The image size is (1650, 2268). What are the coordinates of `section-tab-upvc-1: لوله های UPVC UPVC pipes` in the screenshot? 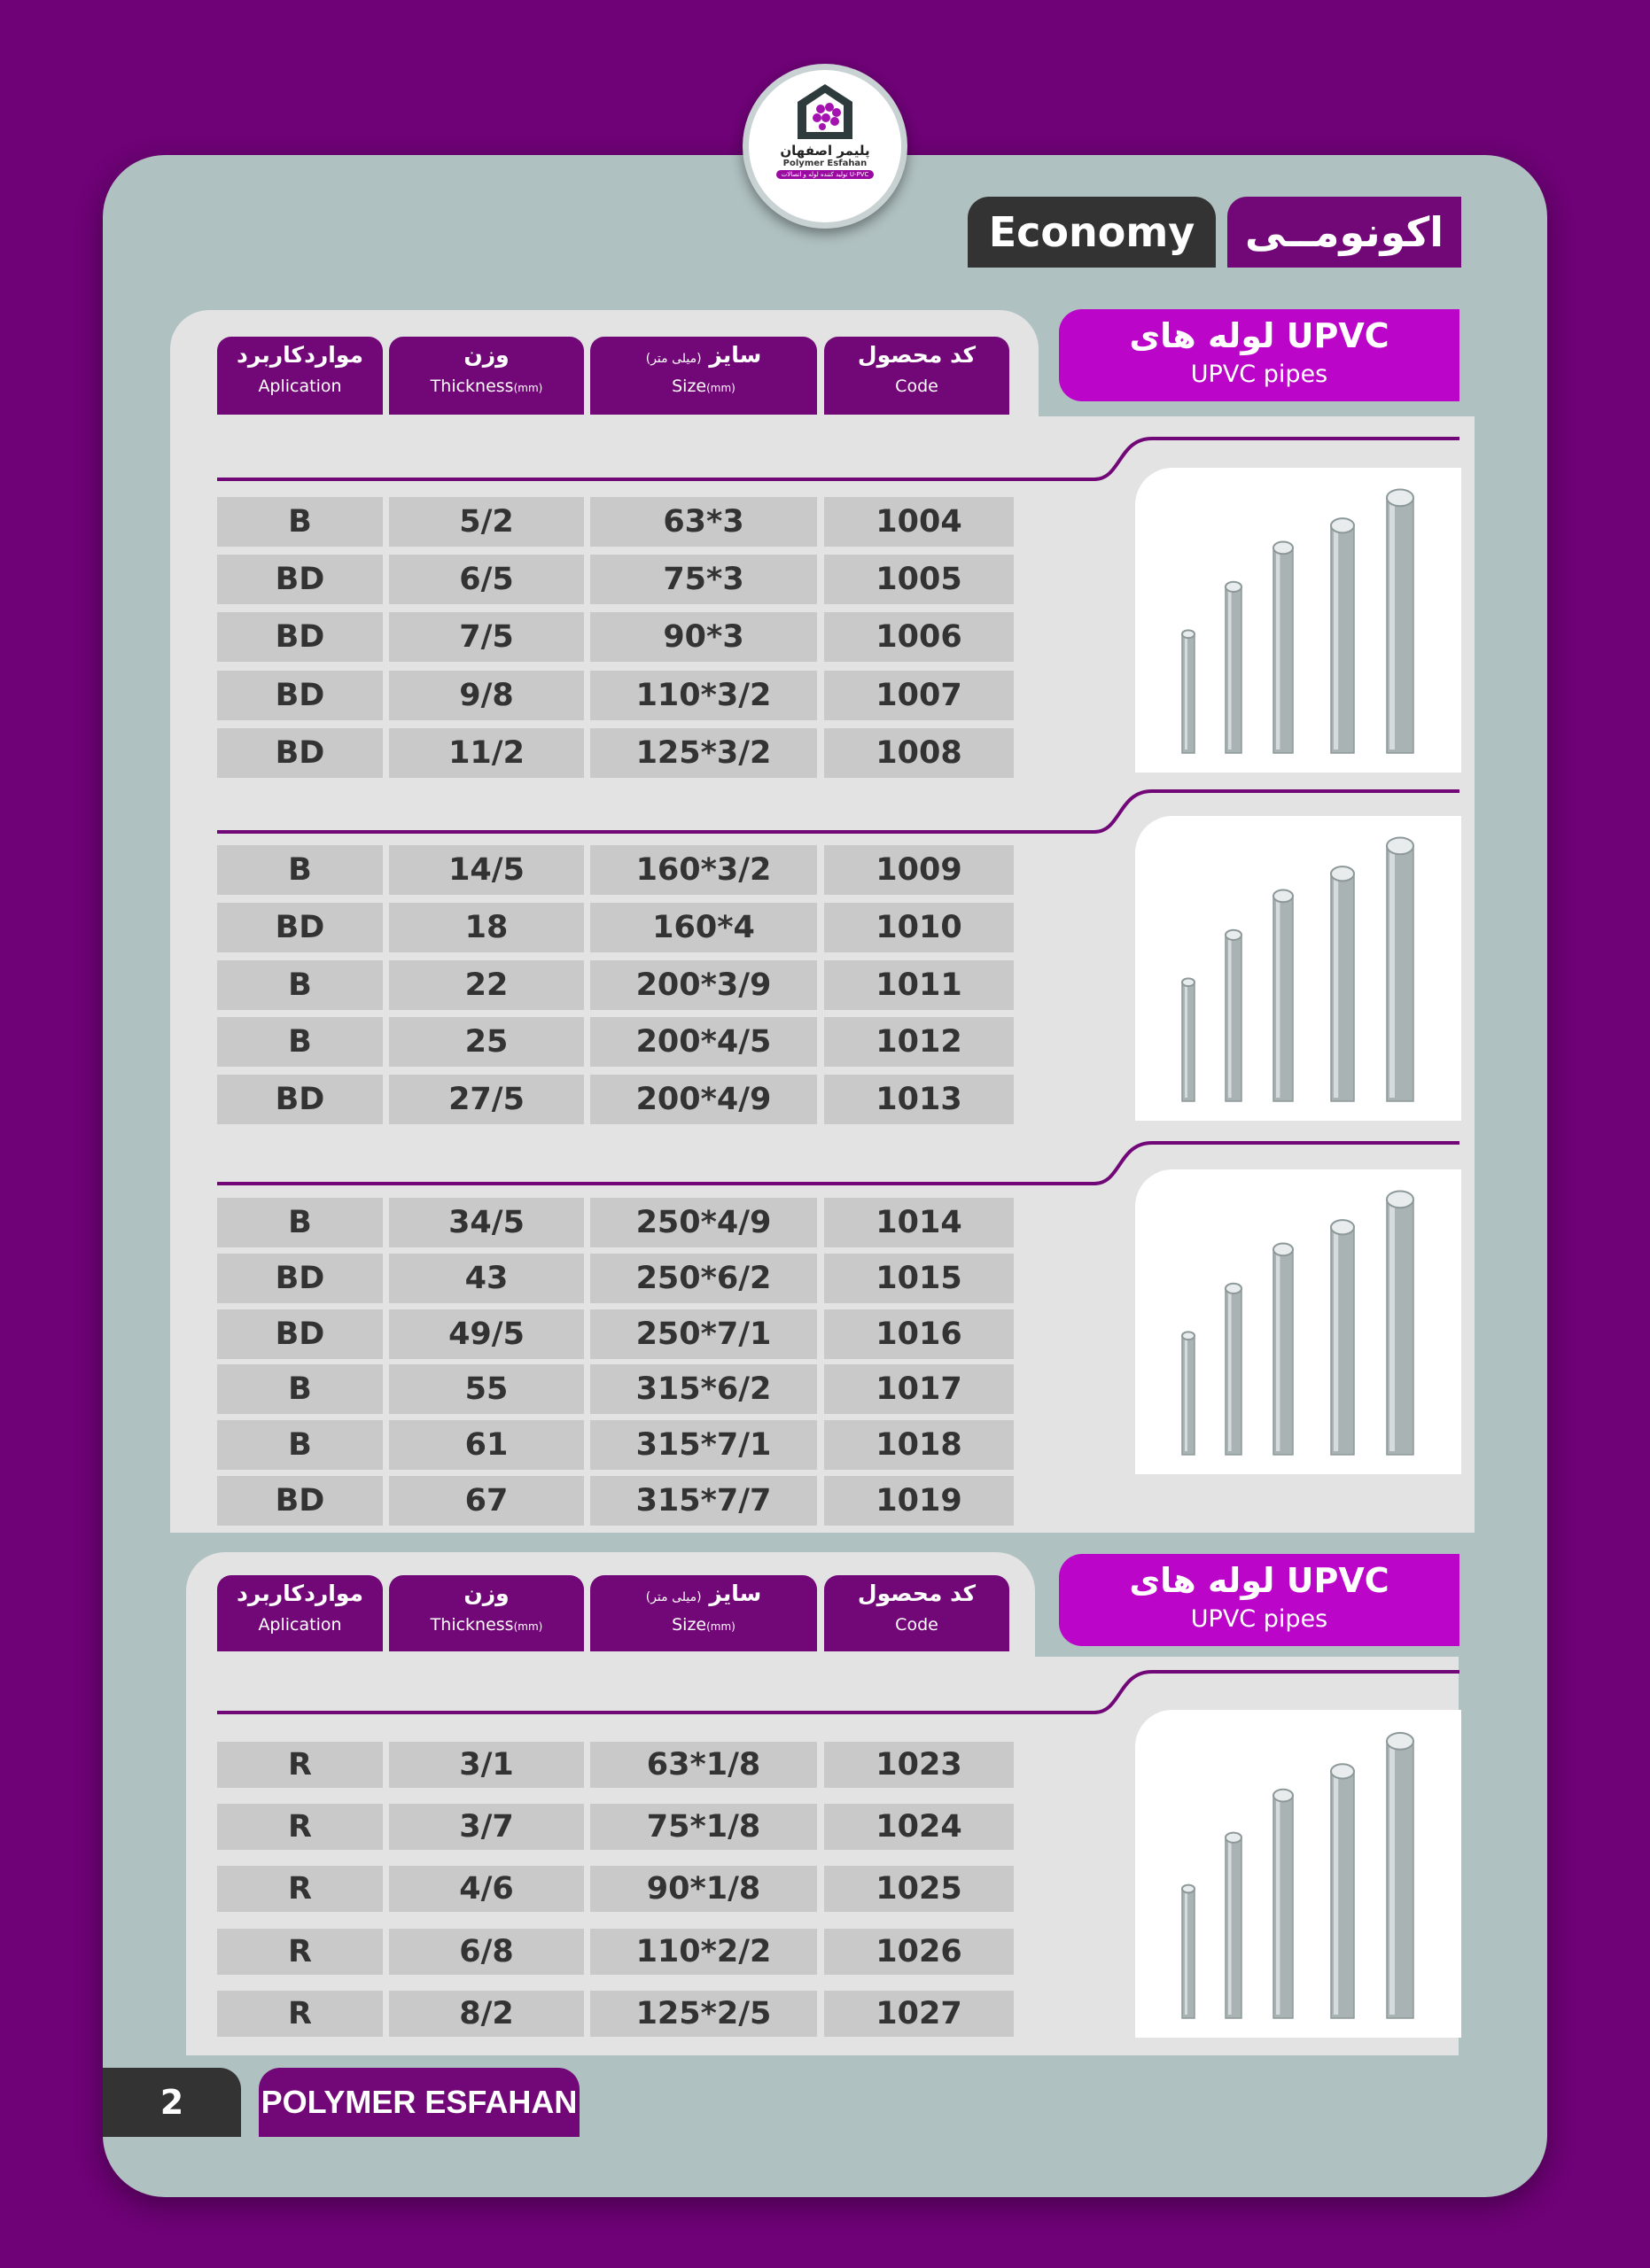 It's located at (1259, 355).